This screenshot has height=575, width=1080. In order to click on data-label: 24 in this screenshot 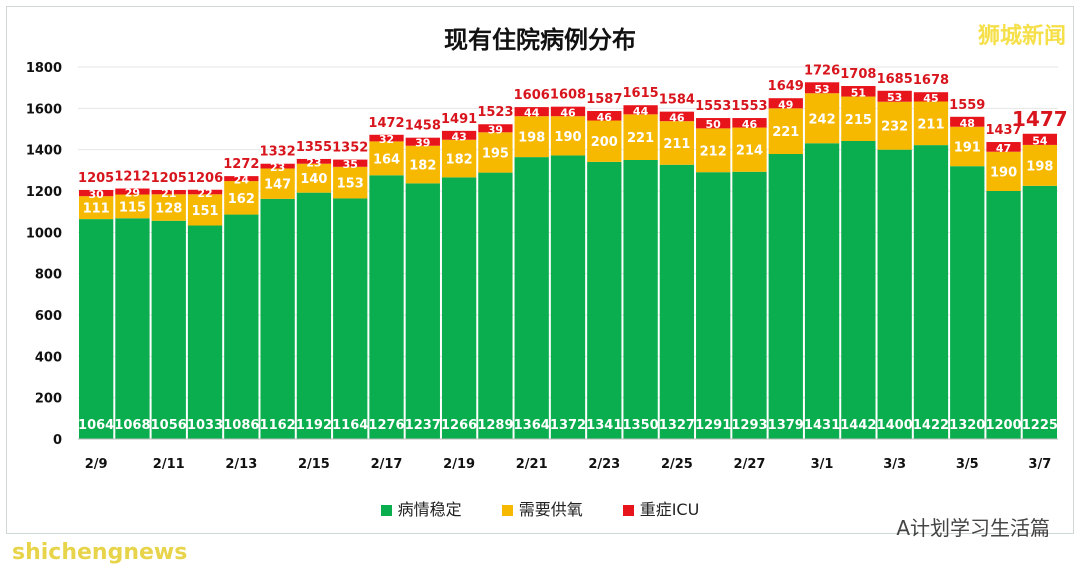, I will do `click(242, 180)`.